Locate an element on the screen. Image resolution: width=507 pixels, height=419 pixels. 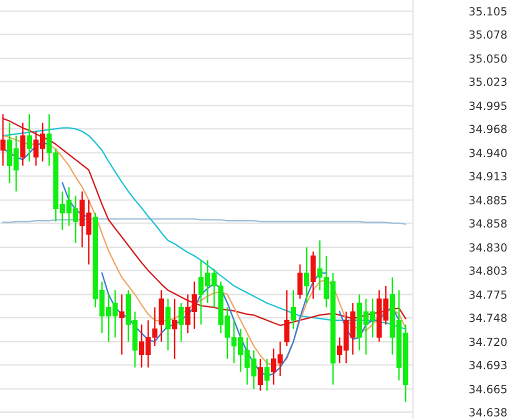
y-tick-label: 34.885 is located at coordinates (487, 200).